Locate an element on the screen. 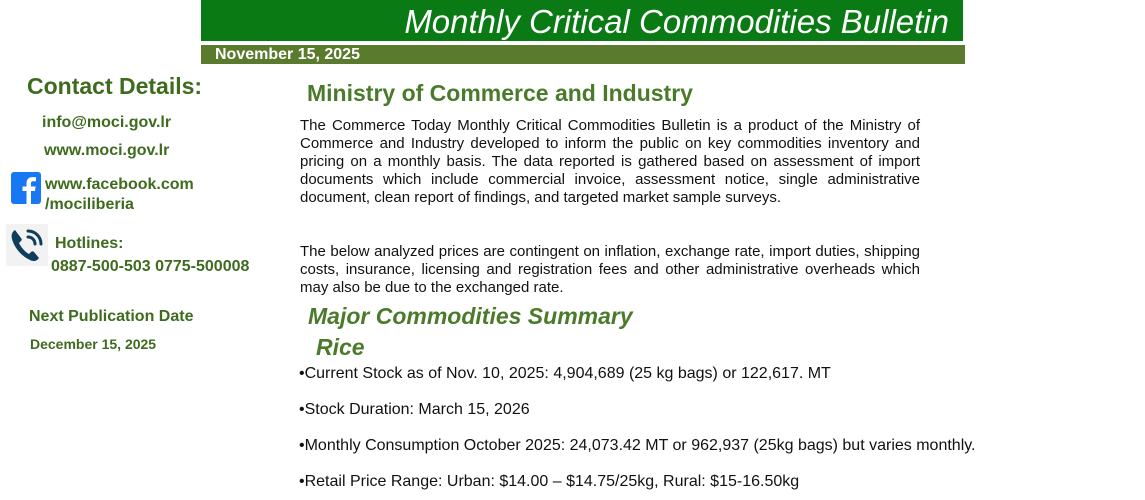 This screenshot has height=500, width=1145. phone-icon is located at coordinates (27, 245).